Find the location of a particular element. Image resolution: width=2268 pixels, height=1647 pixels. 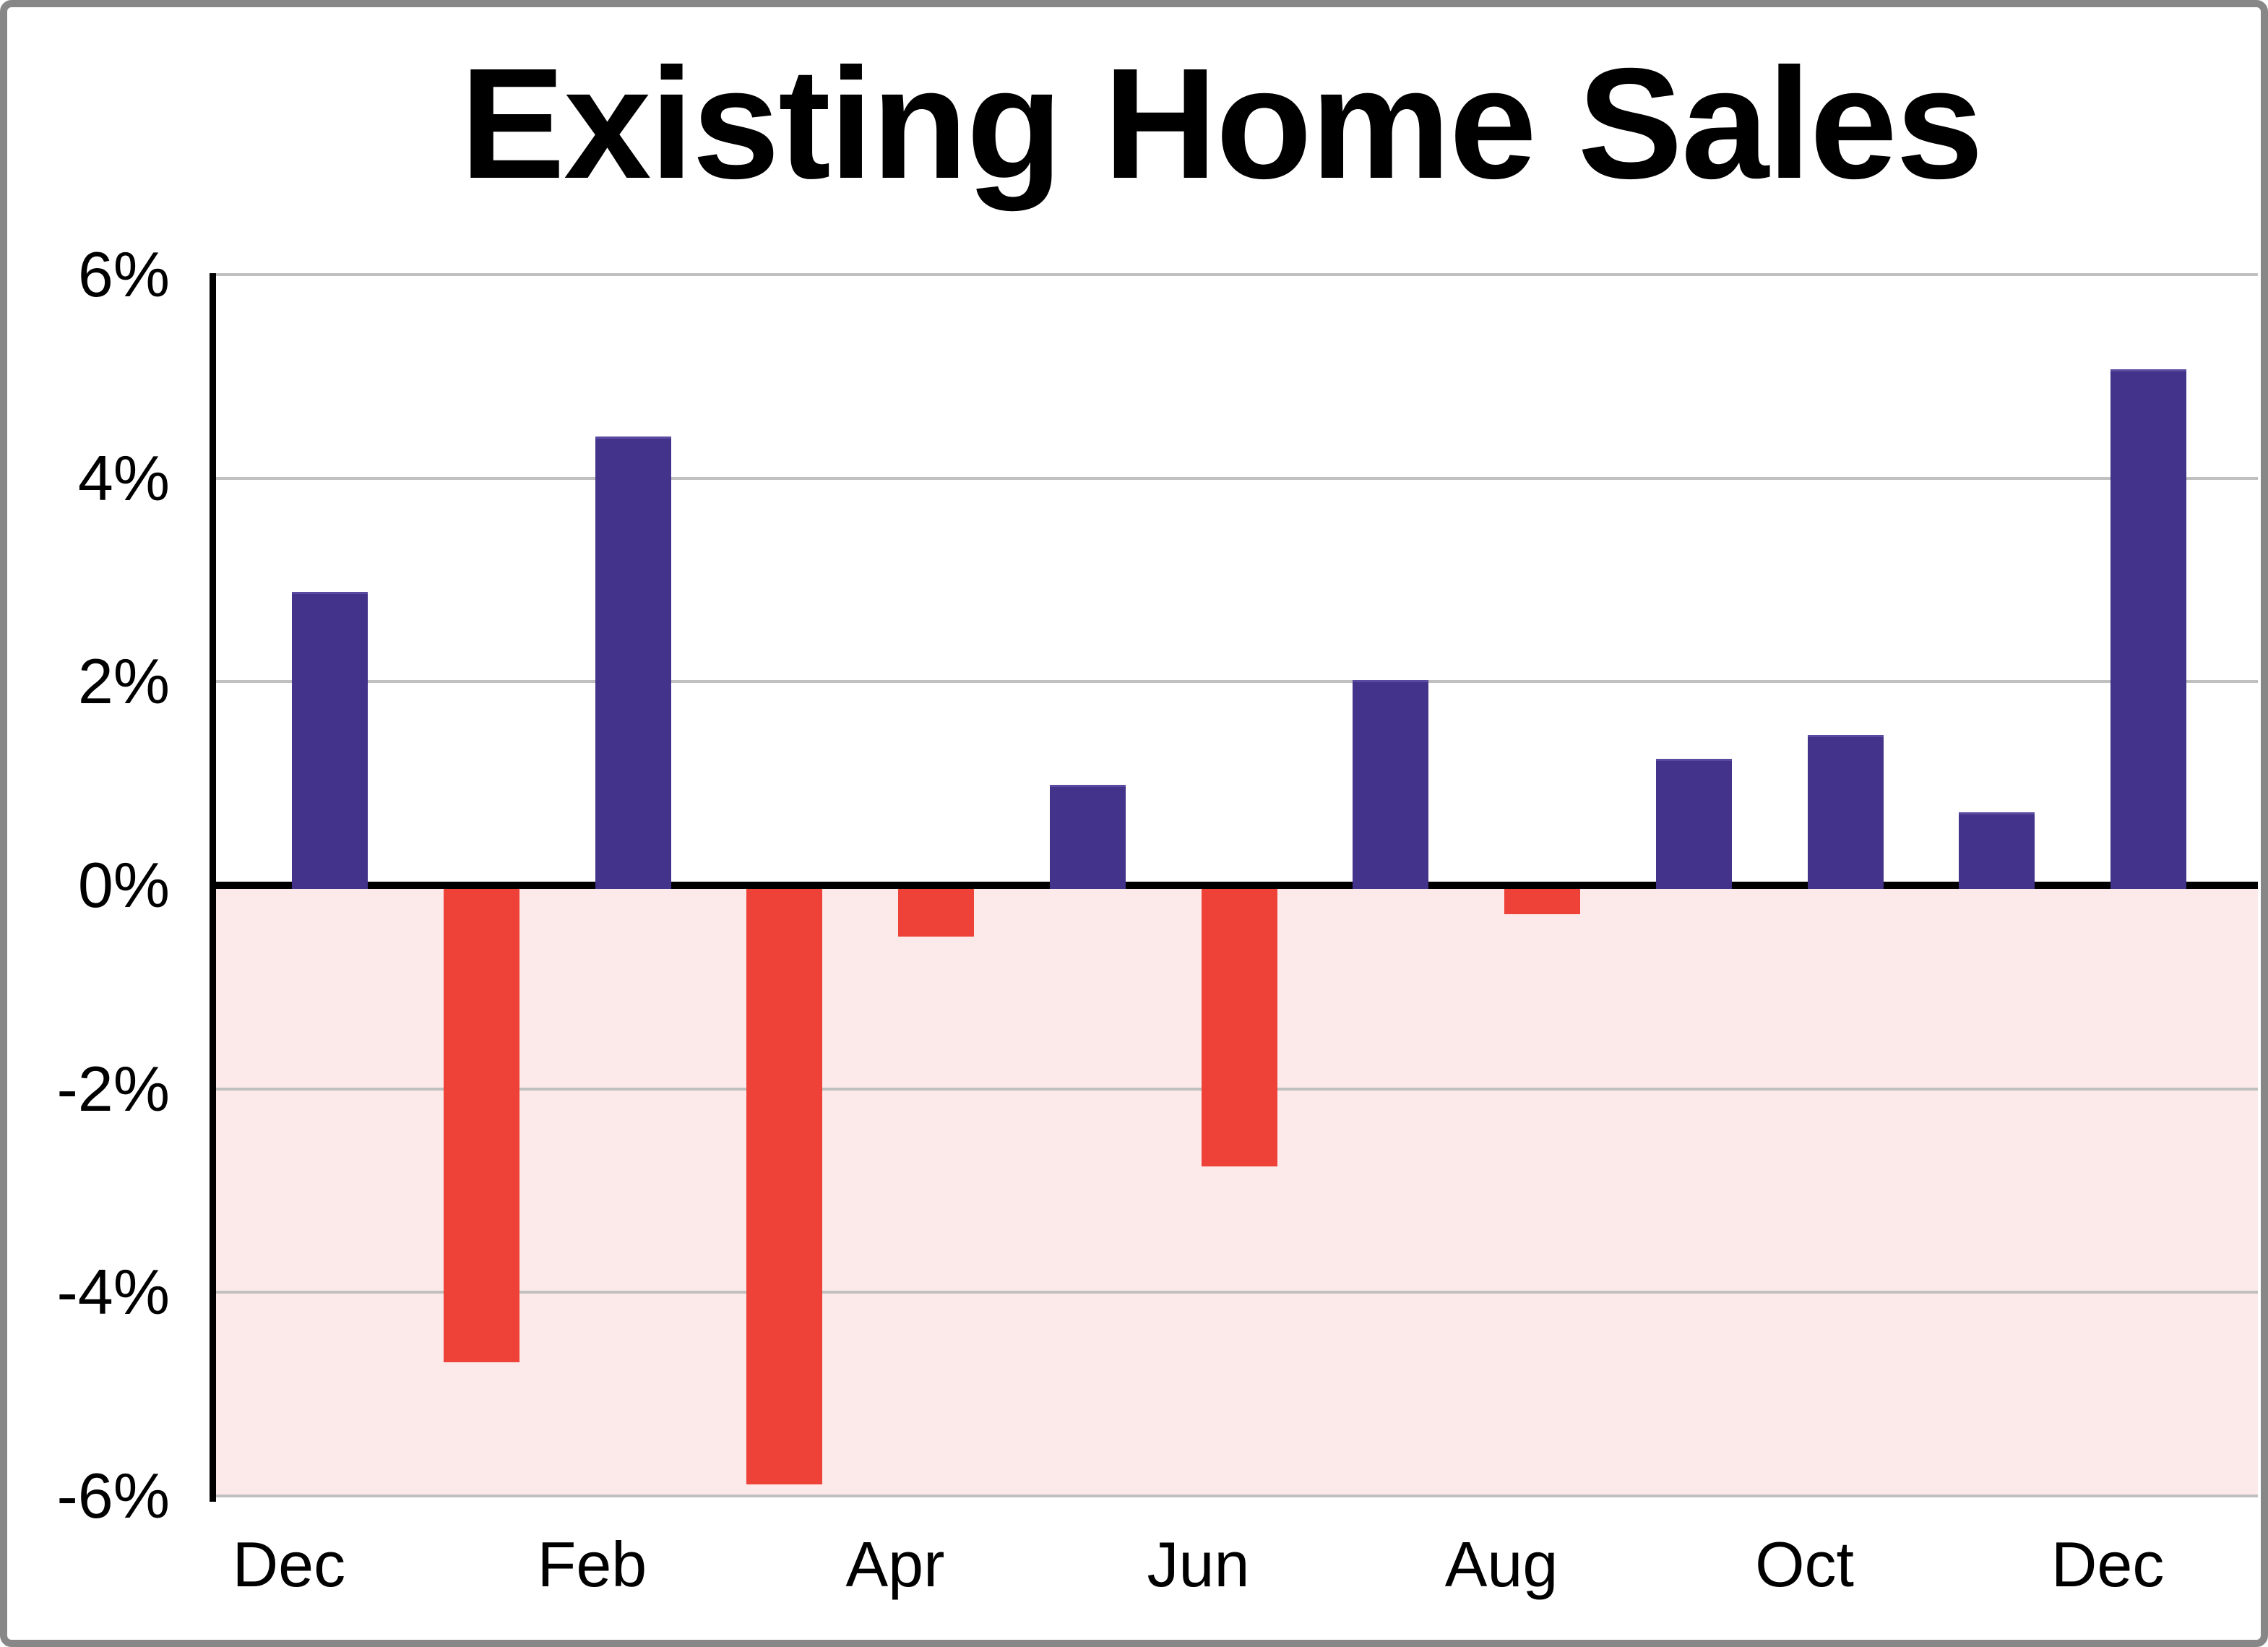

x-tick-label-oct-10: Oct is located at coordinates (1805, 1564).